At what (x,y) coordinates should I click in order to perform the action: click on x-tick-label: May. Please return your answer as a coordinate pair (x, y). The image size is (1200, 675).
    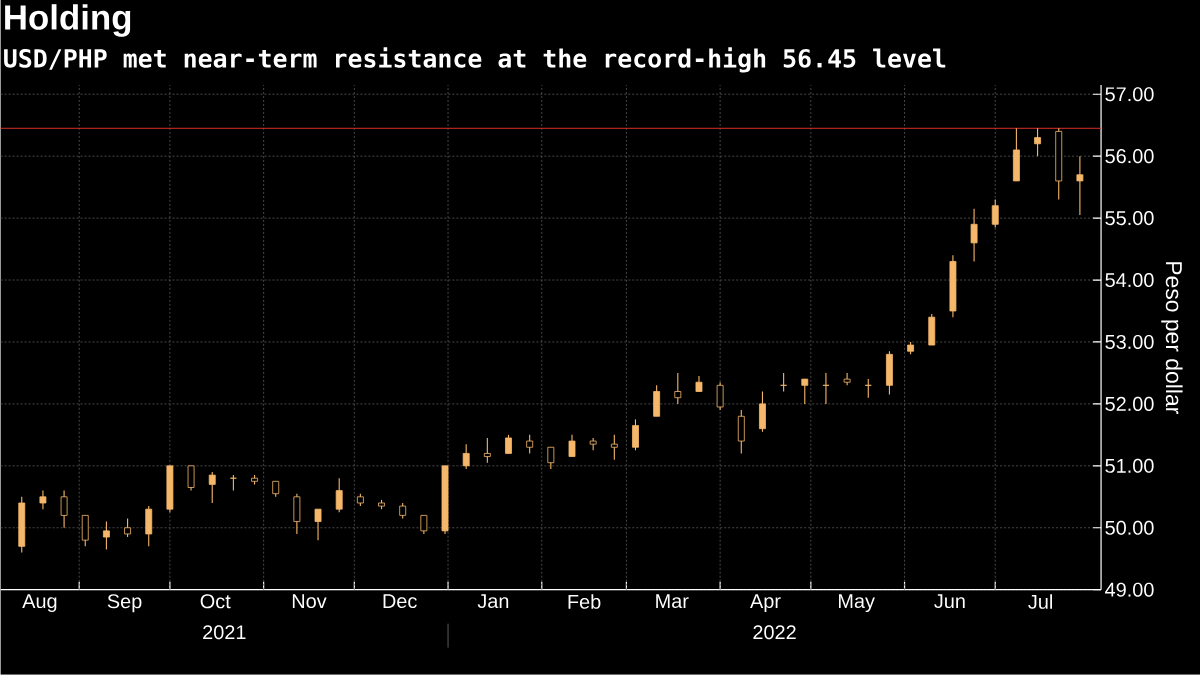
    Looking at the image, I should click on (857, 603).